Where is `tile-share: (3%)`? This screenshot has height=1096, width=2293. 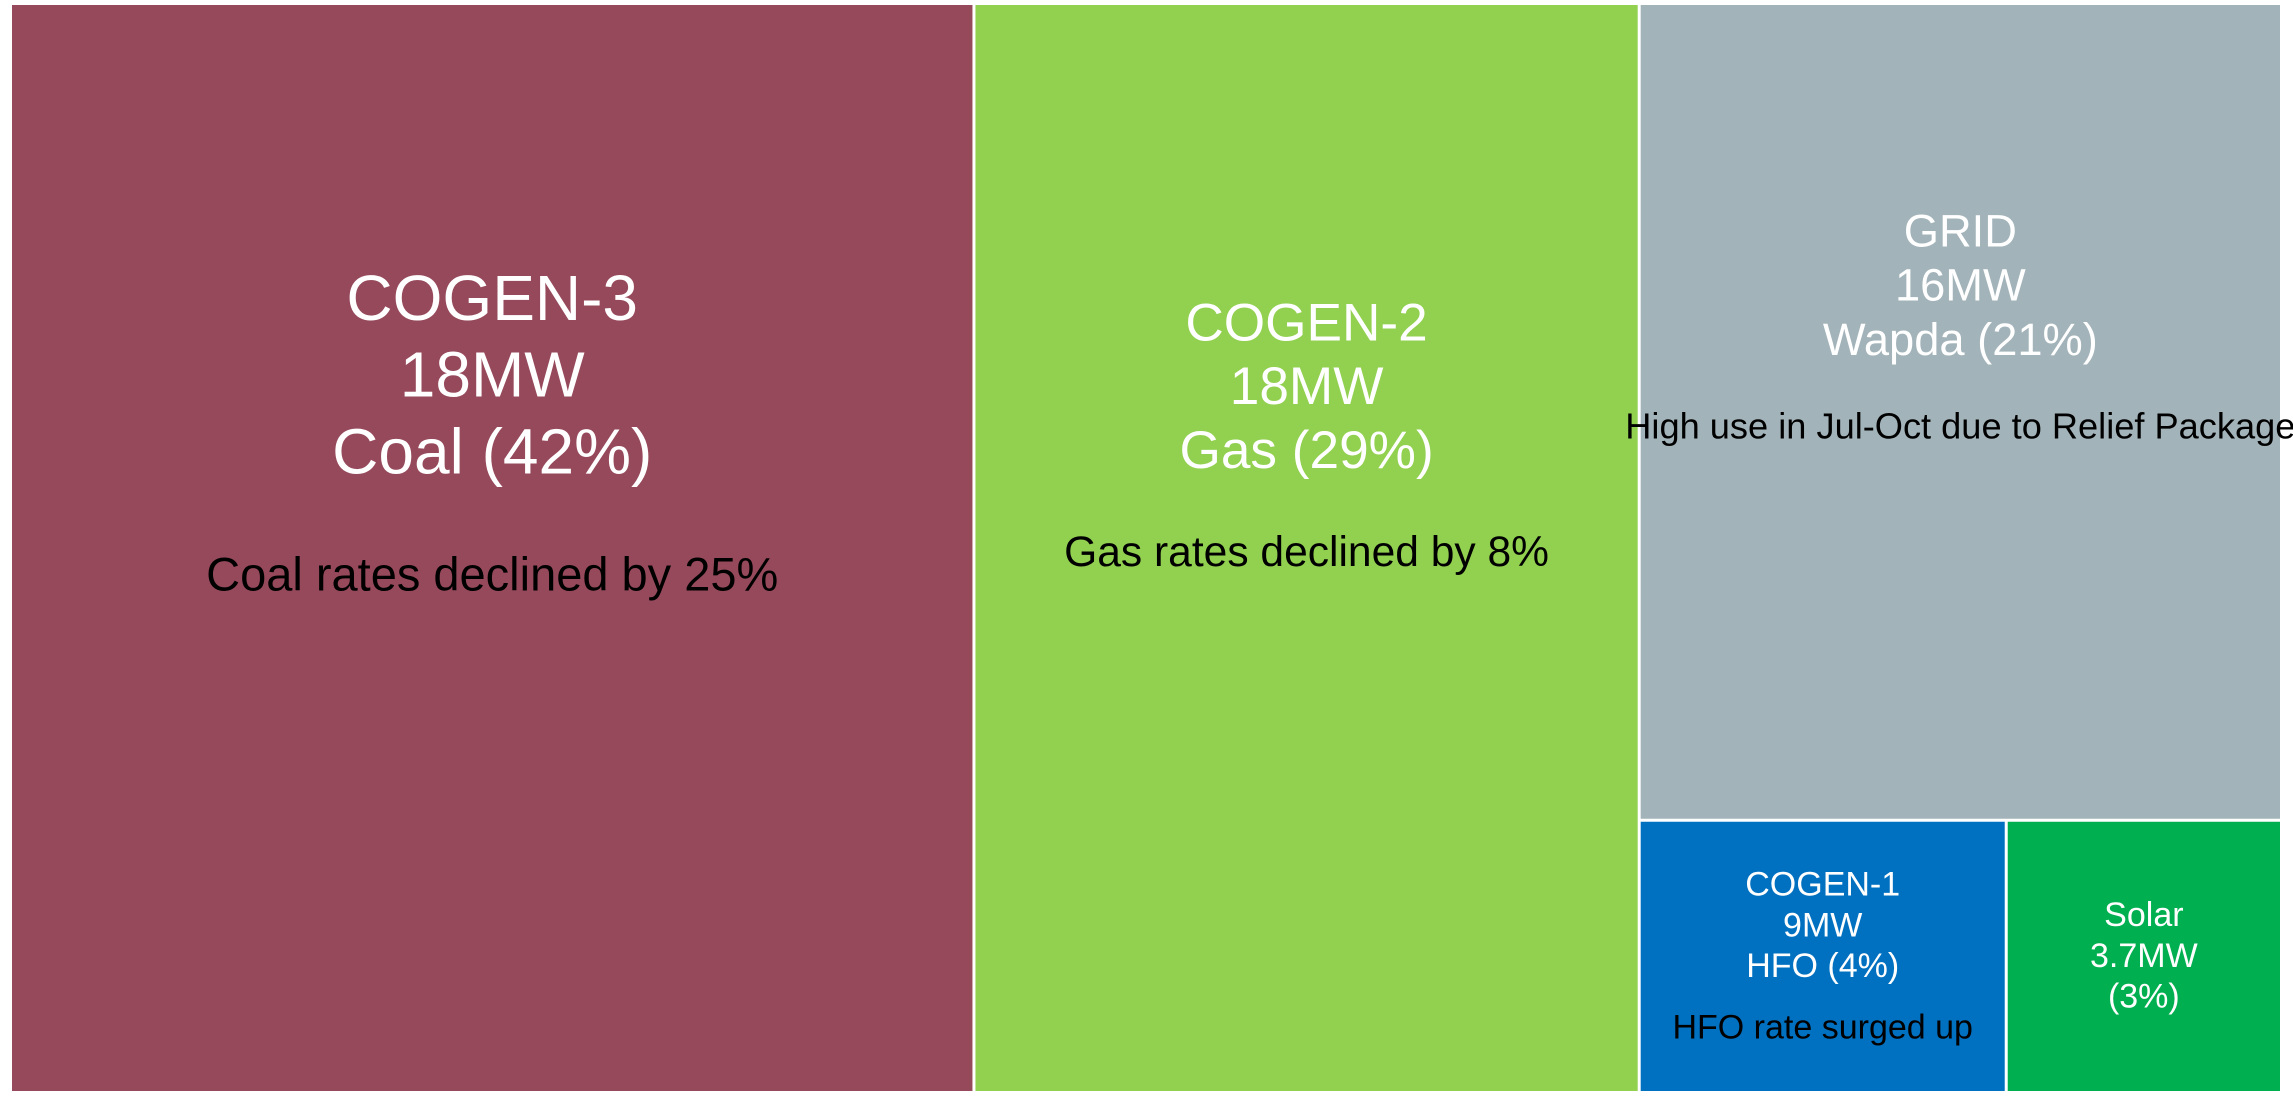
tile-share: (3%) is located at coordinates (2144, 997).